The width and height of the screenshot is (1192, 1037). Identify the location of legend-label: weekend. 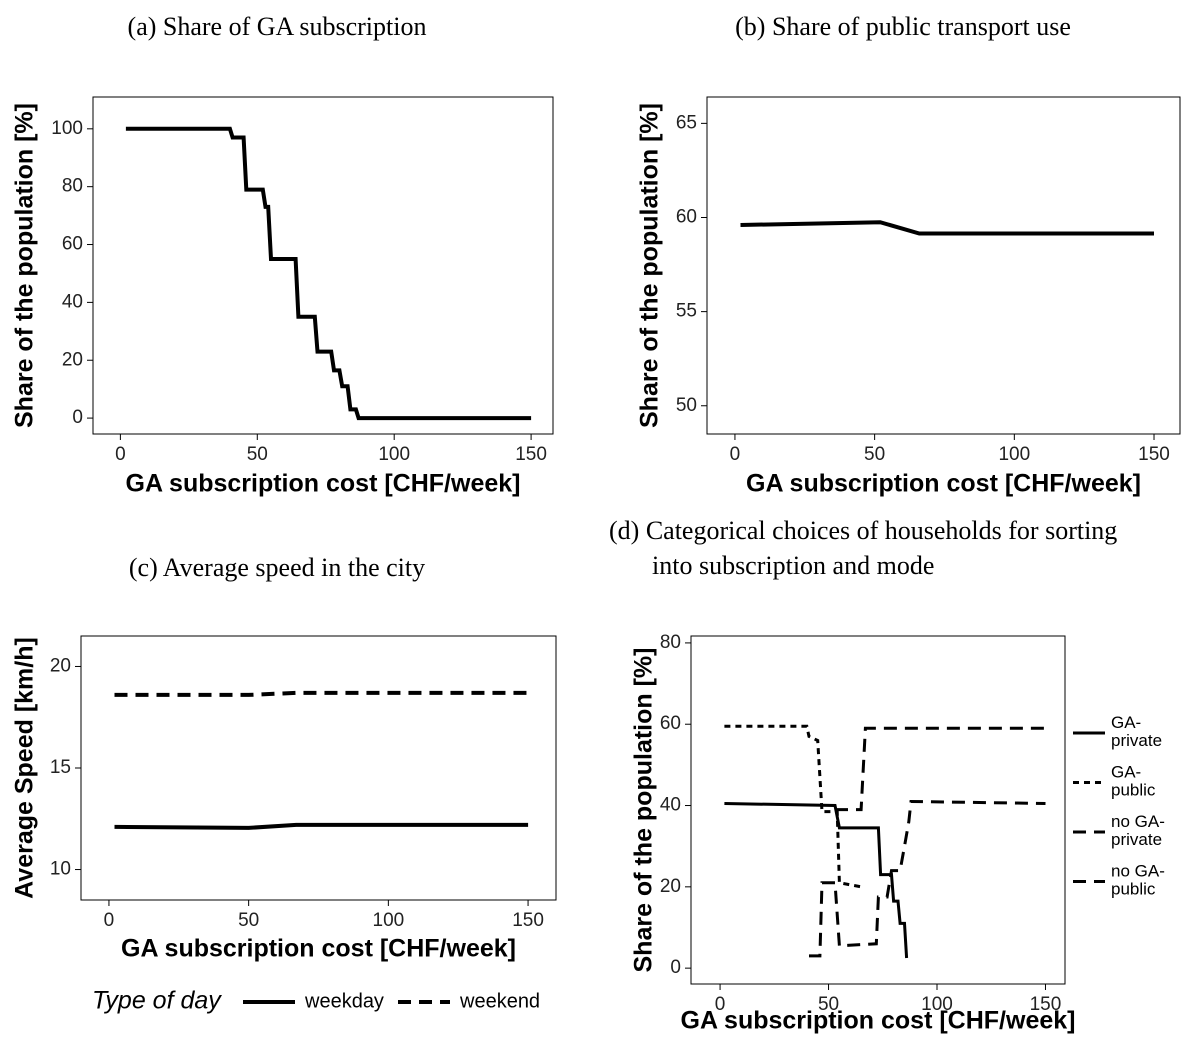
(499, 1001).